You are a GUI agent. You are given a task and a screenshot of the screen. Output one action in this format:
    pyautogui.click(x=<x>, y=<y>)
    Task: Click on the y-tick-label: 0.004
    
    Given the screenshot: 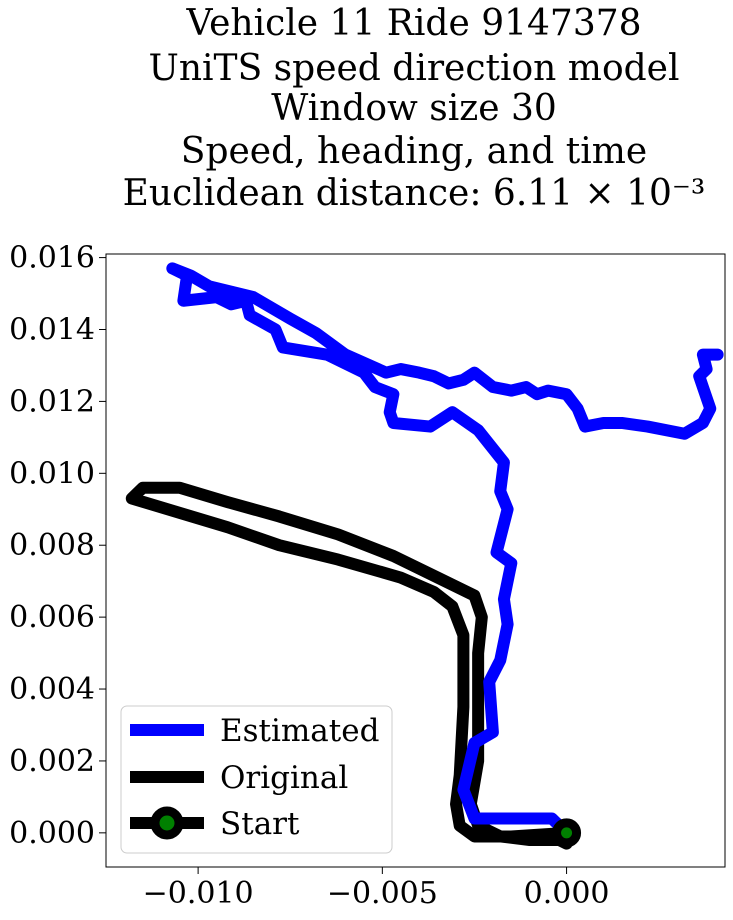 What is the action you would take?
    pyautogui.click(x=52, y=689)
    